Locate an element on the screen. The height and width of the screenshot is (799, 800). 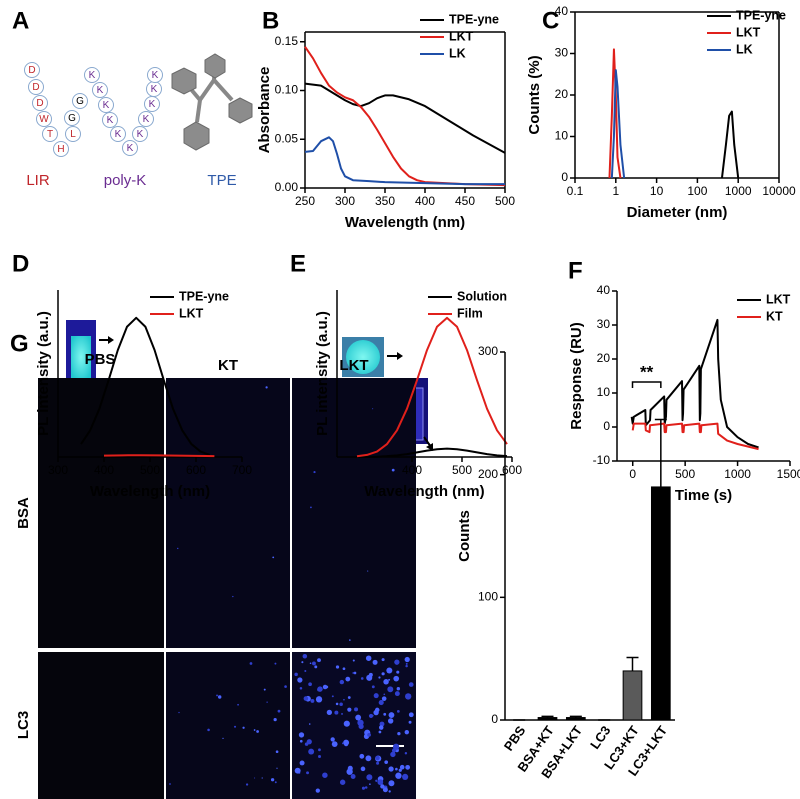
residue-letter: G is located at coordinates (72, 118).